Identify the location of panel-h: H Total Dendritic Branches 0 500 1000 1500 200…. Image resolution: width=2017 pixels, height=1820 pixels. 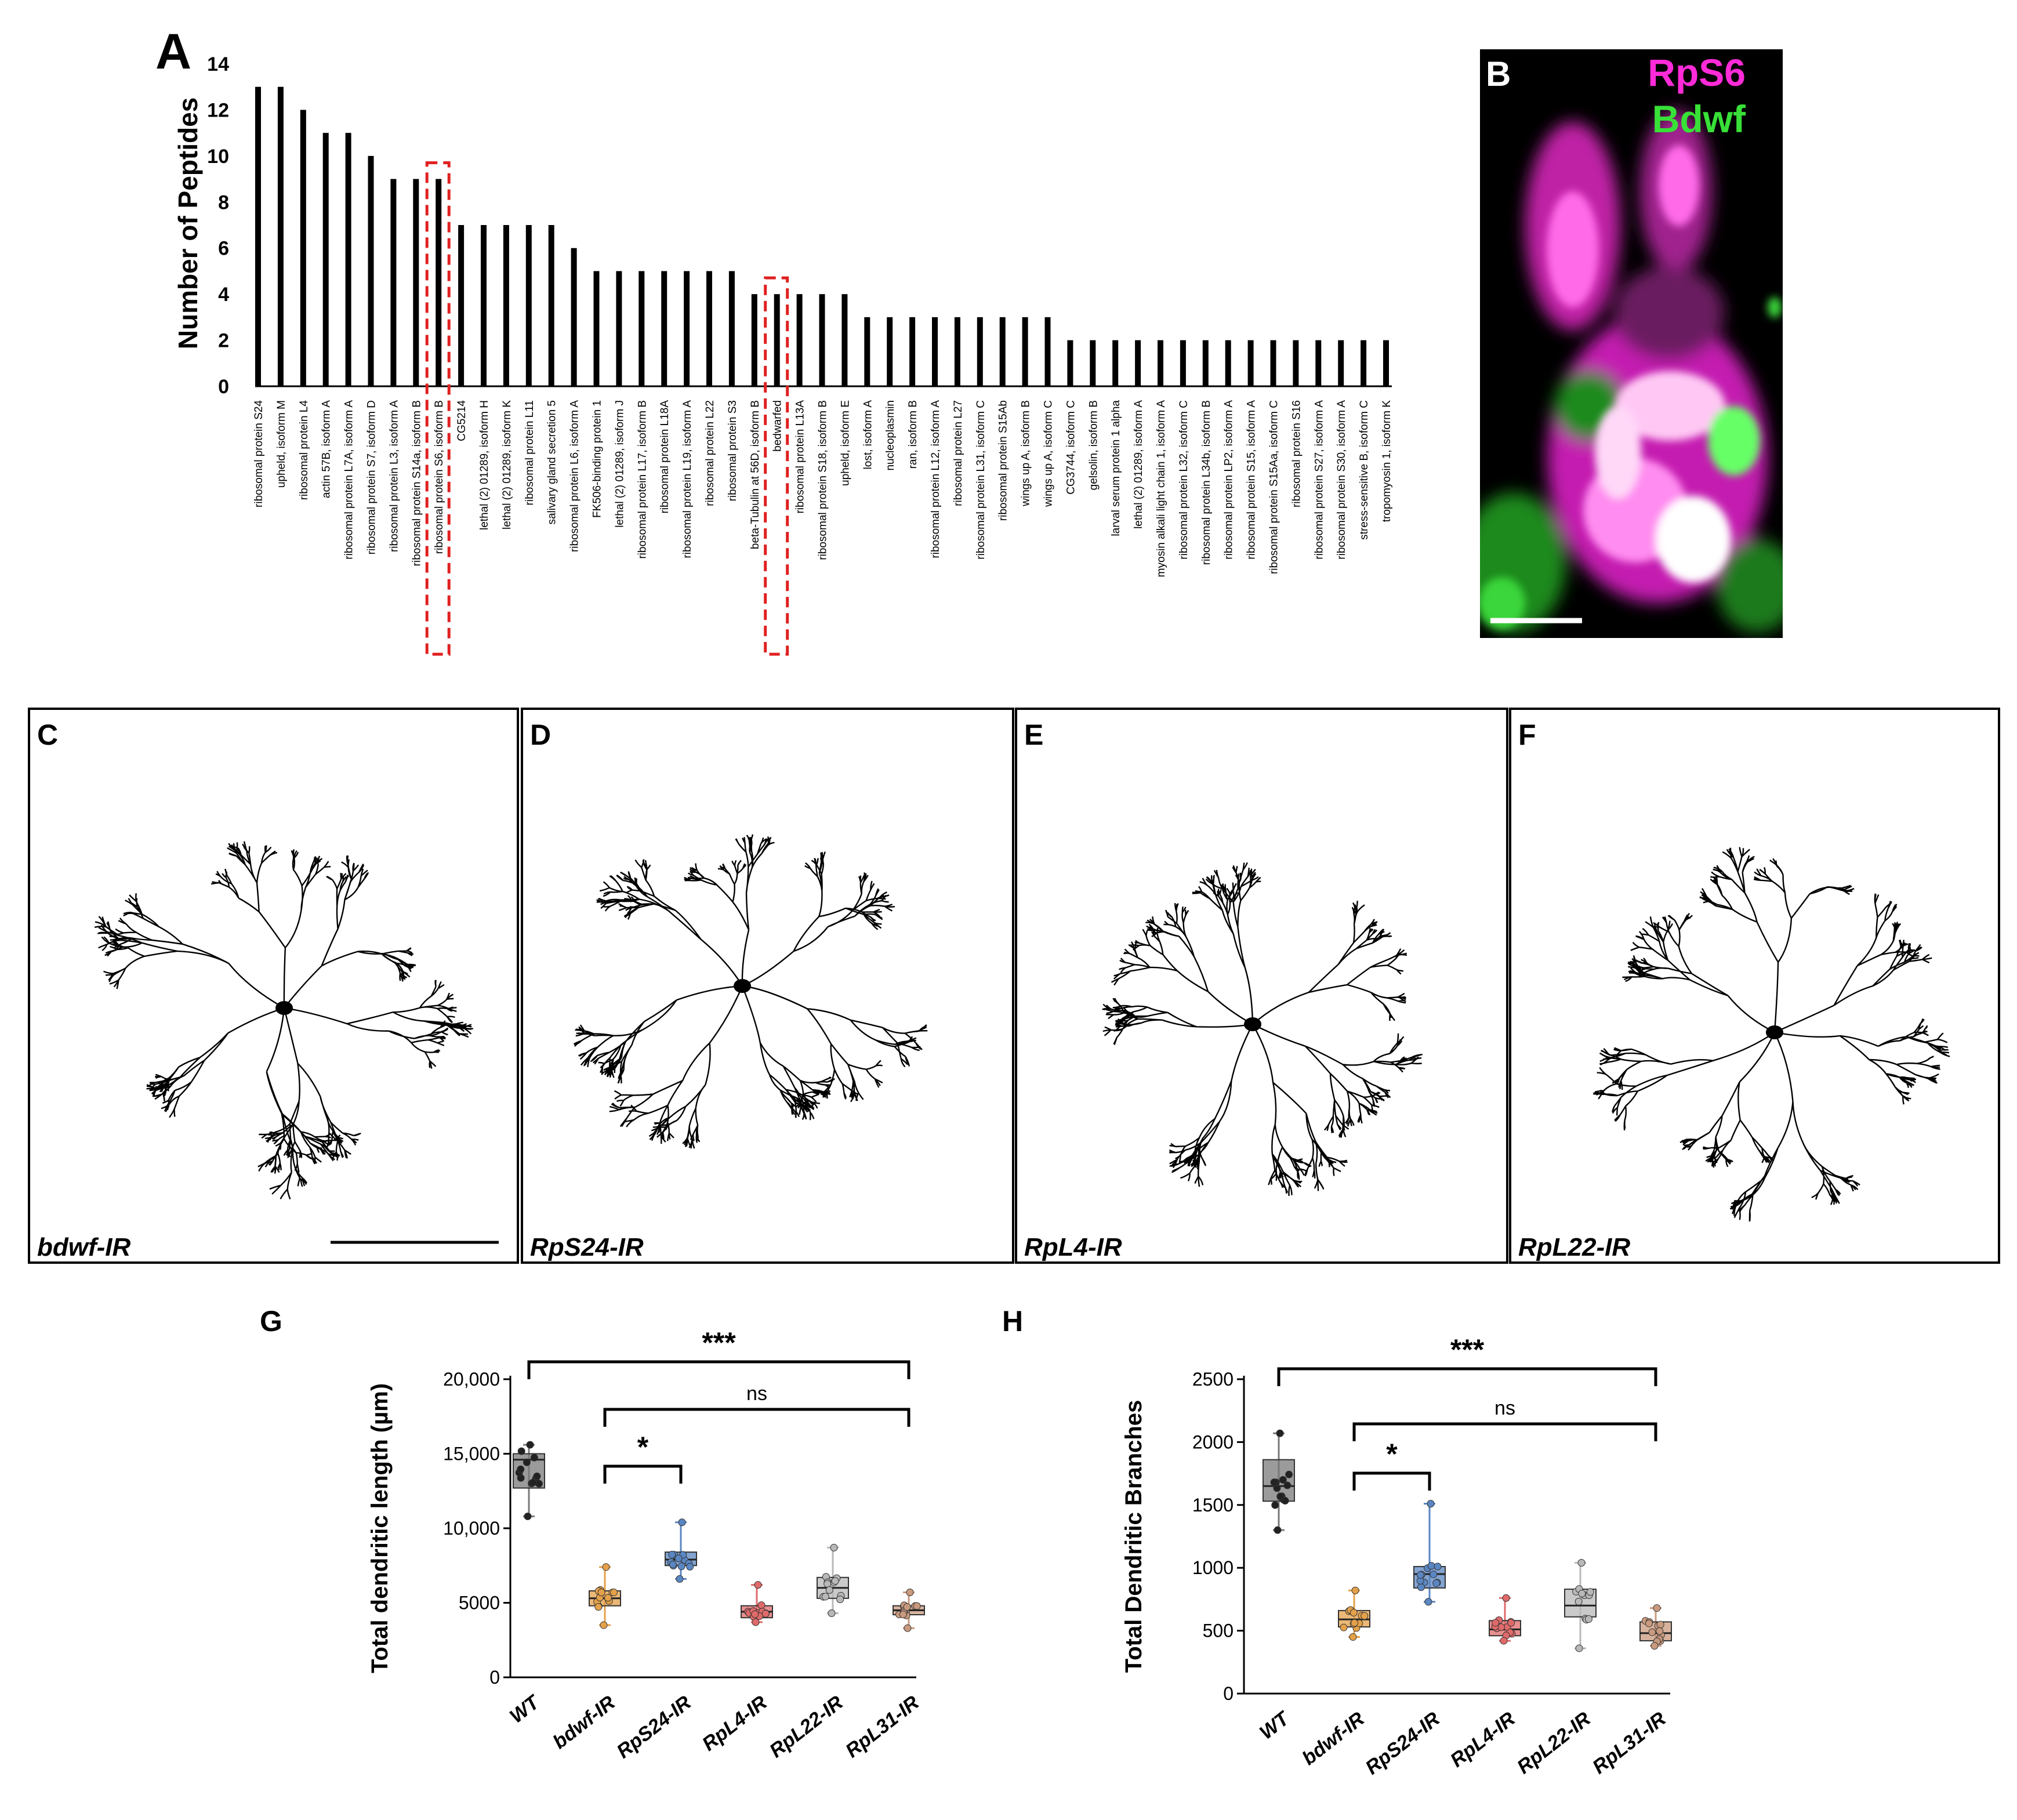
(1337, 1542).